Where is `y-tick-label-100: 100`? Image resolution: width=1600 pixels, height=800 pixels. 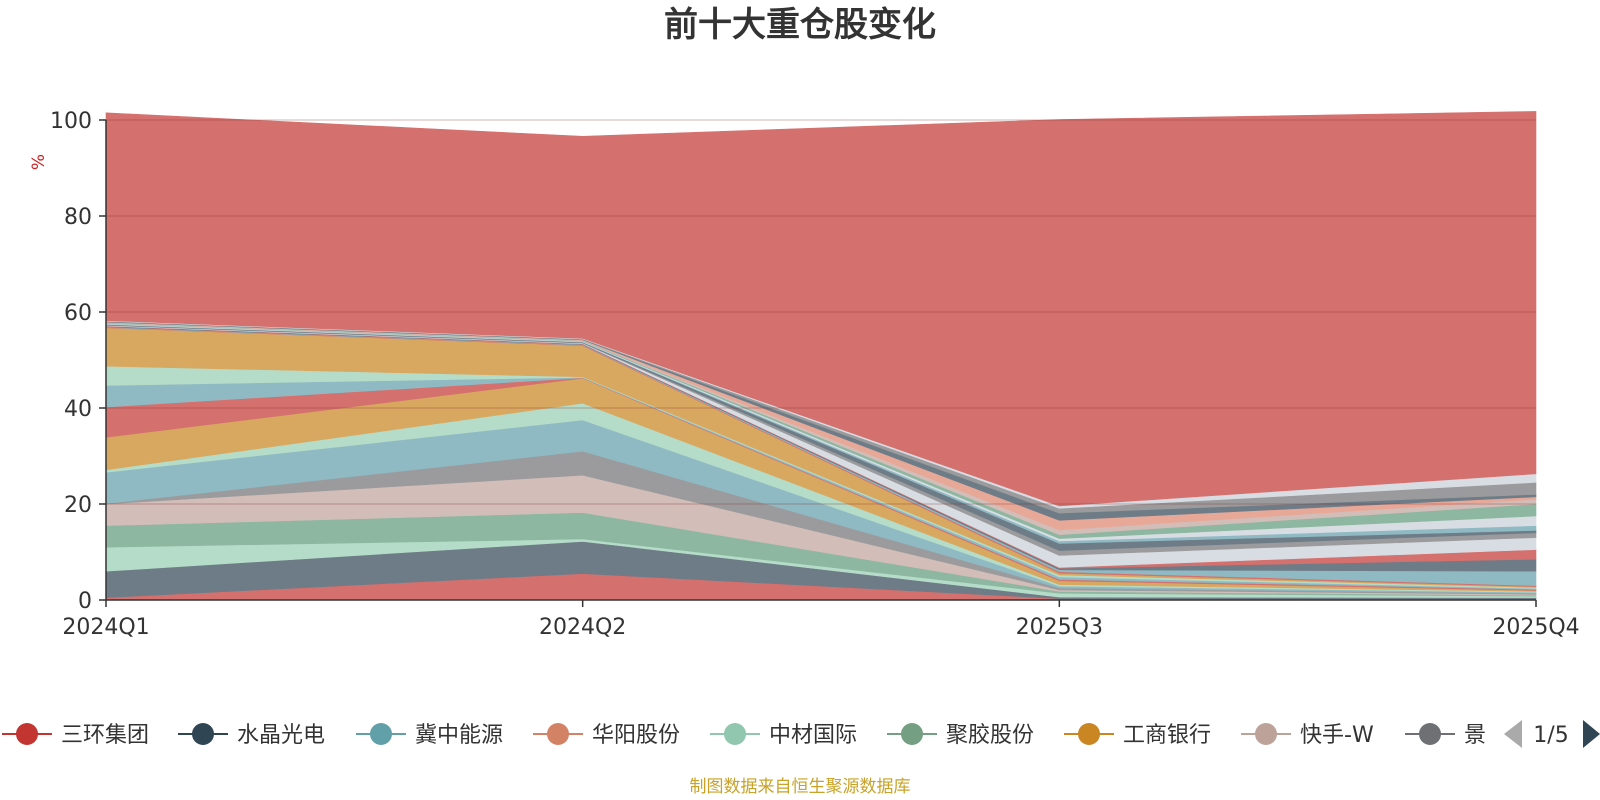 y-tick-label-100: 100 is located at coordinates (71, 121).